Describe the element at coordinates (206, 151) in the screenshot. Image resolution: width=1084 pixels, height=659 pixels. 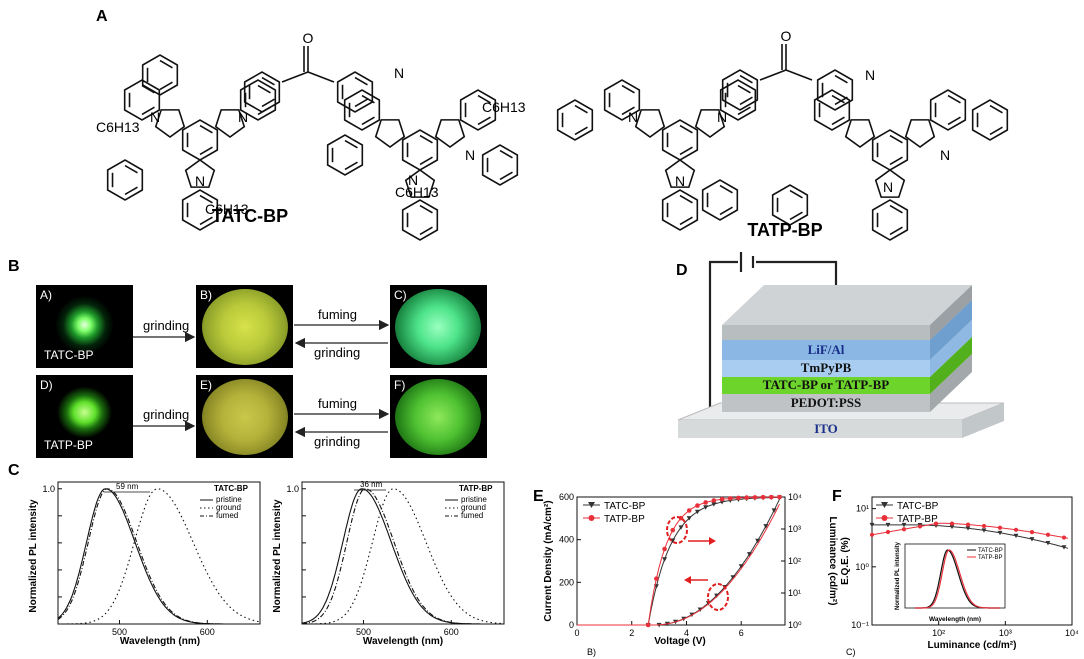
I see `ring-0-double-bond` at that location.